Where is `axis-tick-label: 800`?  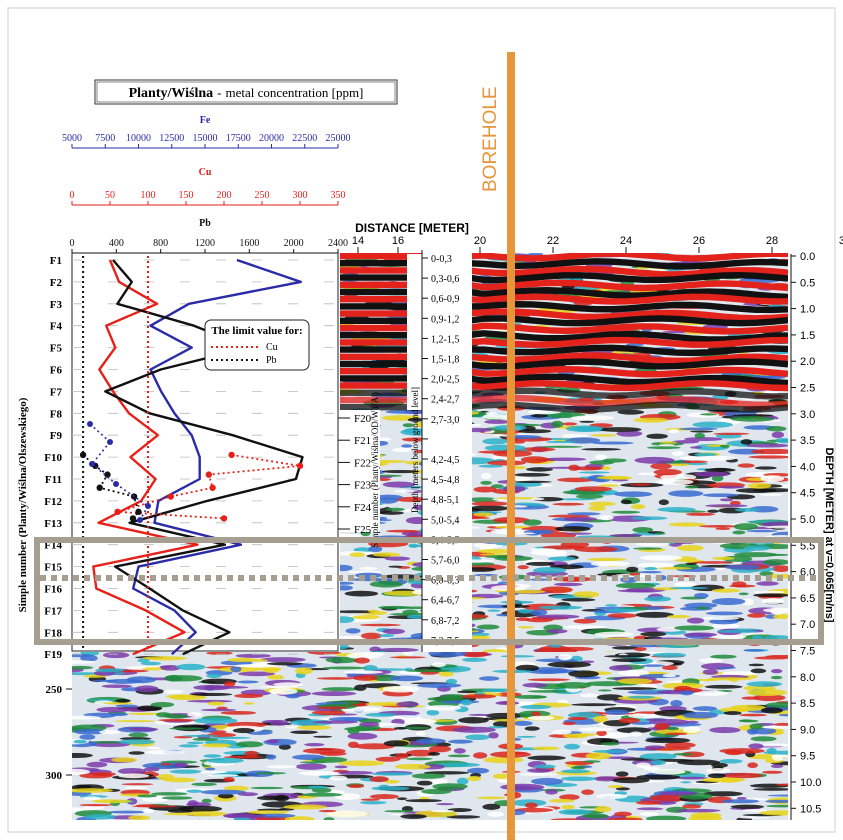 axis-tick-label: 800 is located at coordinates (160, 243).